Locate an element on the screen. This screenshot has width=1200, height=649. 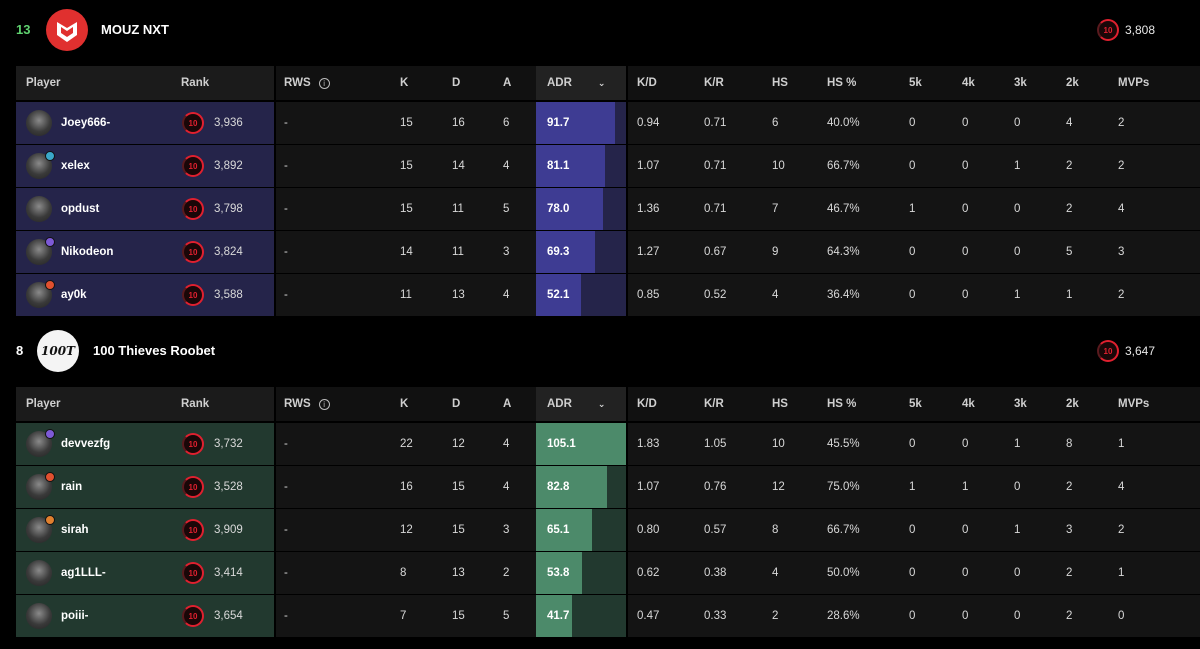
stat-hs-pct: 66.7% is located at coordinates (843, 166).